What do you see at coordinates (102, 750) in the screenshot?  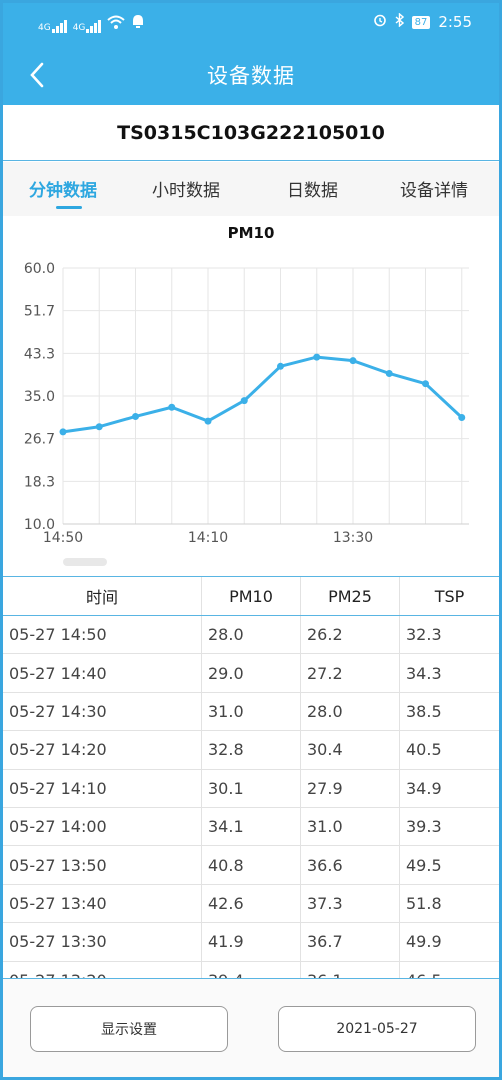 I see `cell-time: 05-27 14:20` at bounding box center [102, 750].